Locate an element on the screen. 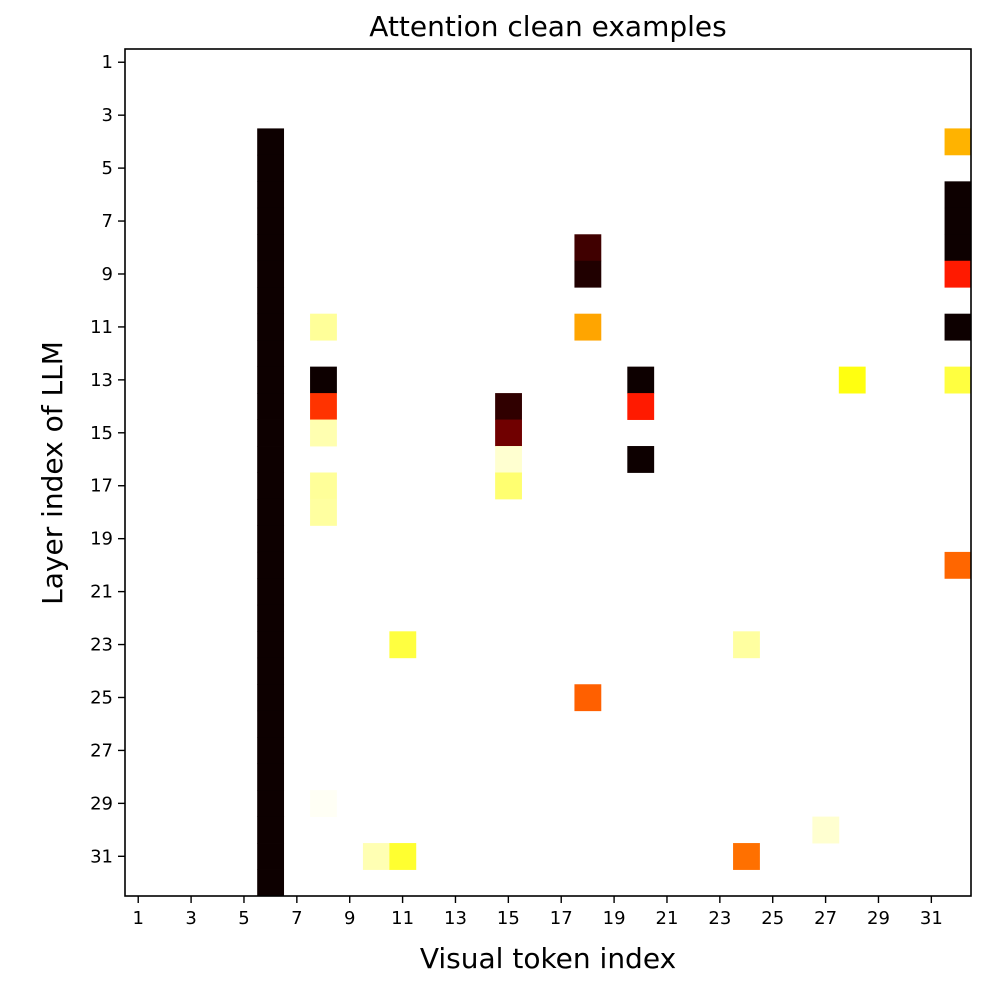  x-tick-label: 17 is located at coordinates (561, 918).